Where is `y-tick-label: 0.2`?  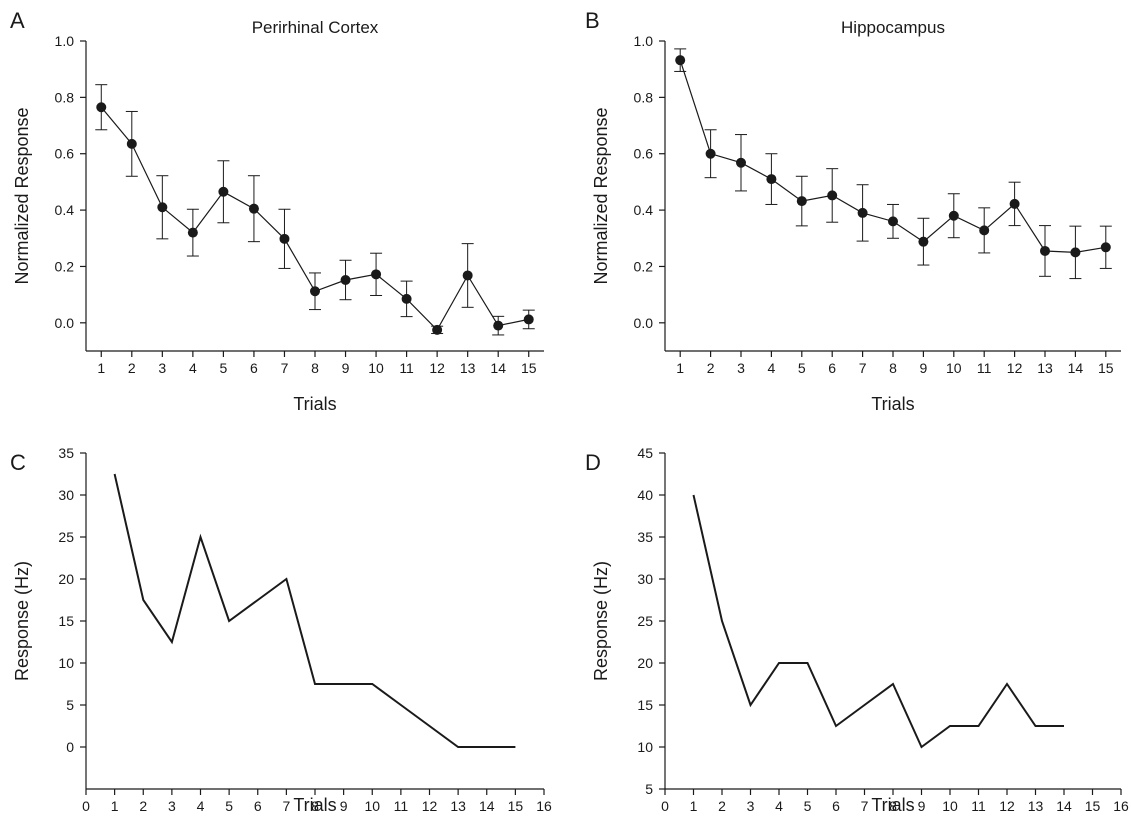 y-tick-label: 0.2 is located at coordinates (65, 266).